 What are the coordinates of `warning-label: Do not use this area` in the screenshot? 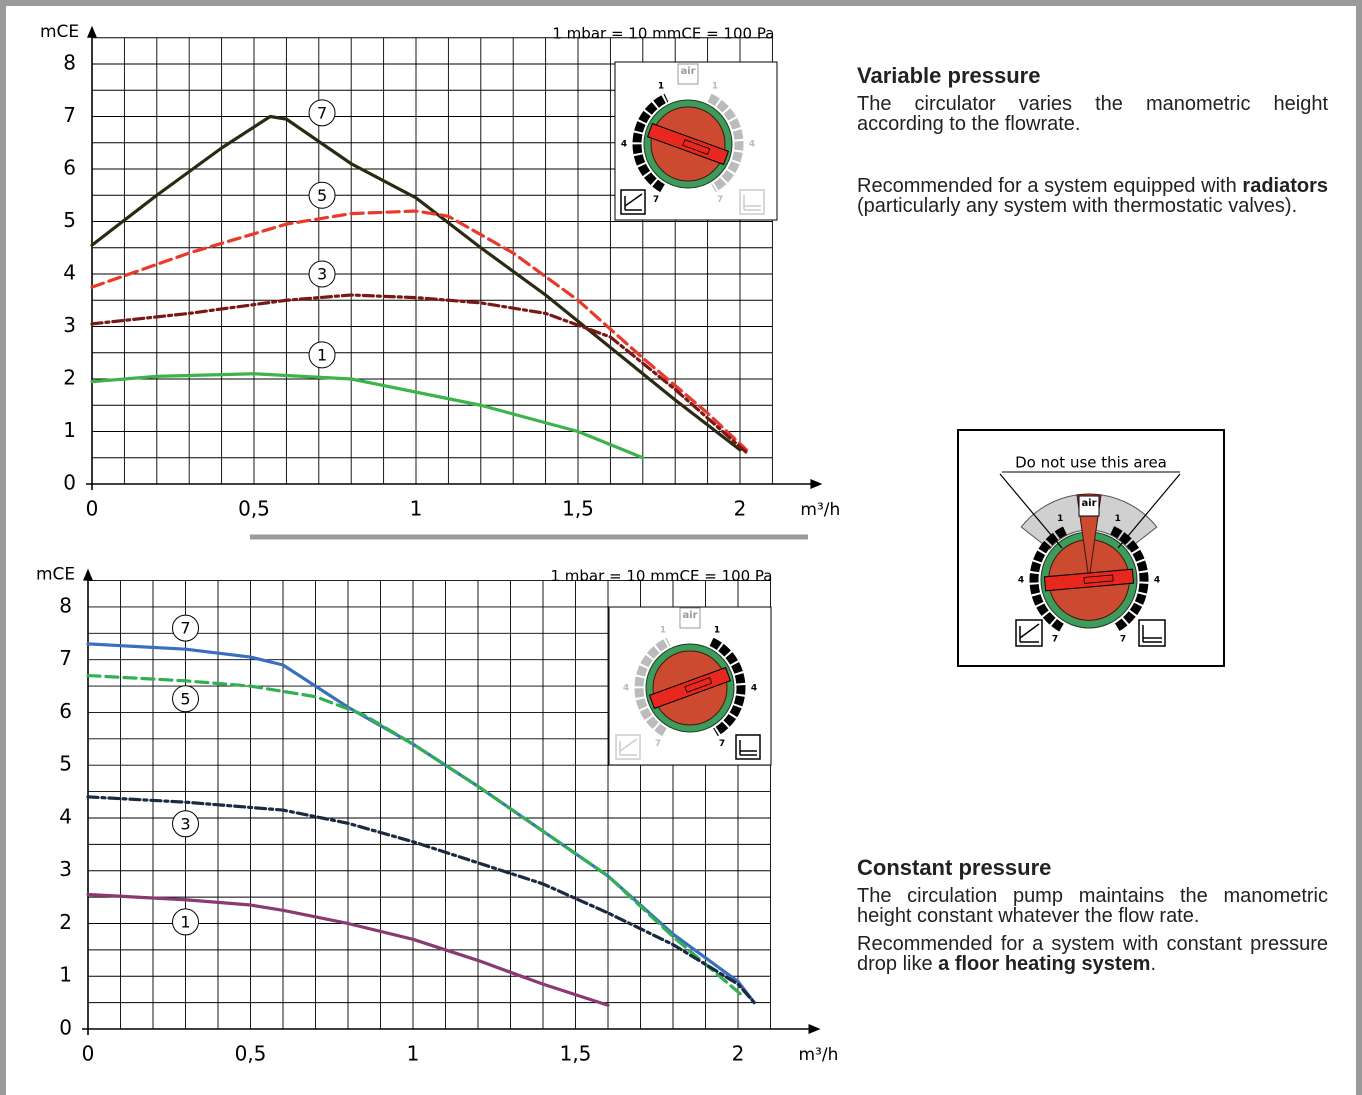 It's located at (1091, 463).